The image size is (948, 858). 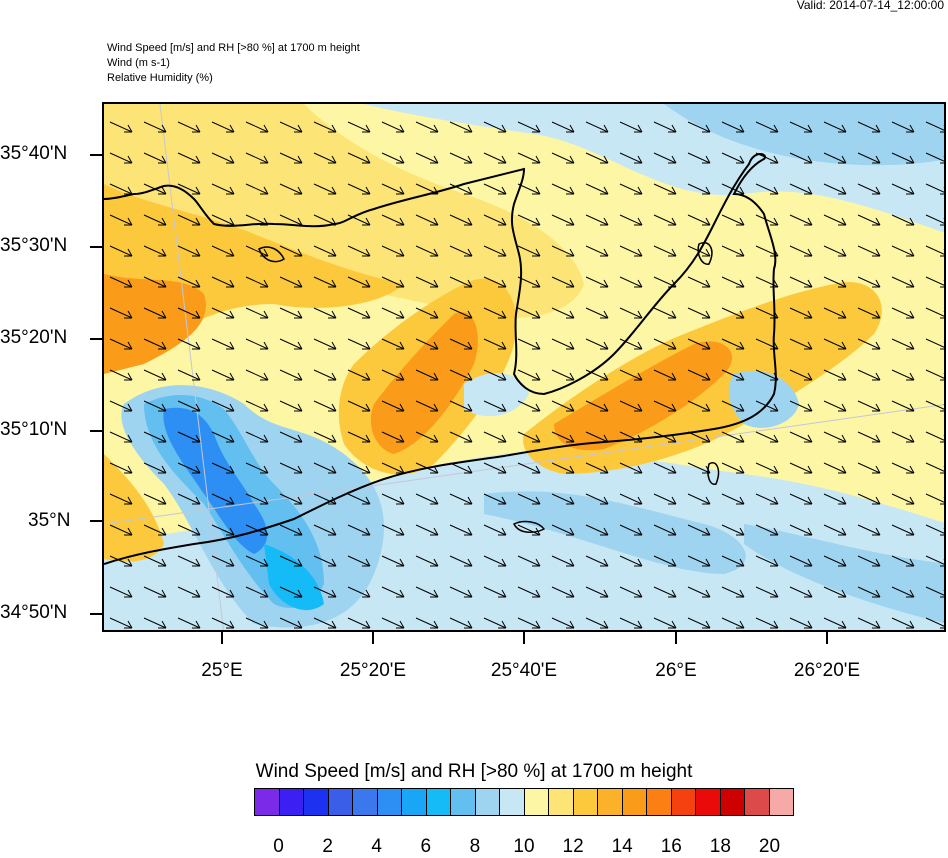 I want to click on lon-tick, so click(x=373, y=638).